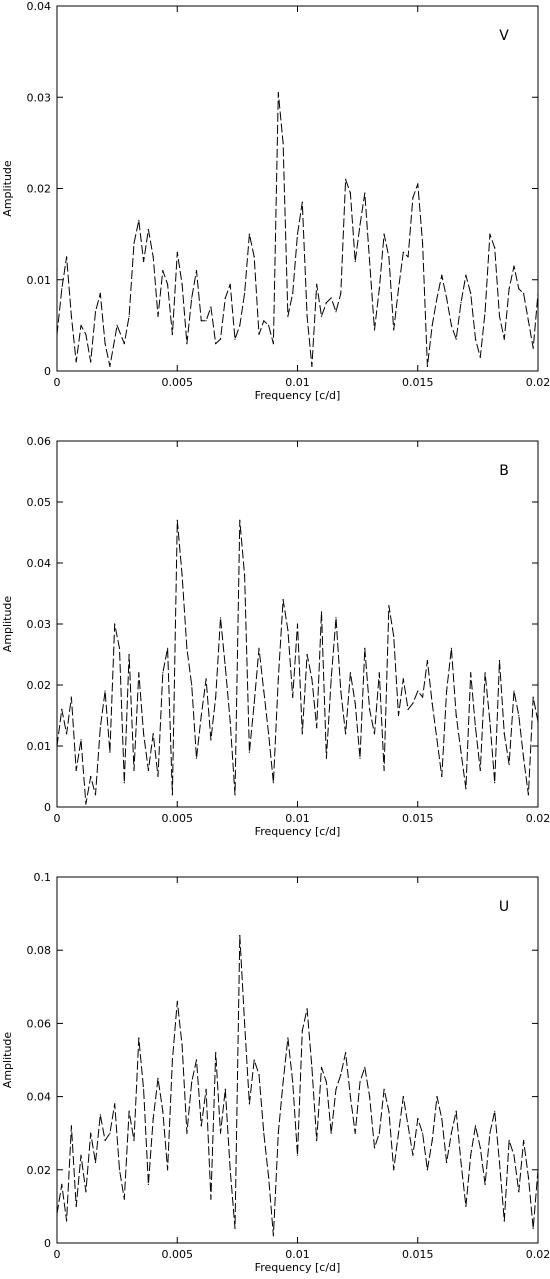 This screenshot has height=1279, width=550. Describe the element at coordinates (7, 188) in the screenshot. I see `y-axis-label: Amplitude` at that location.